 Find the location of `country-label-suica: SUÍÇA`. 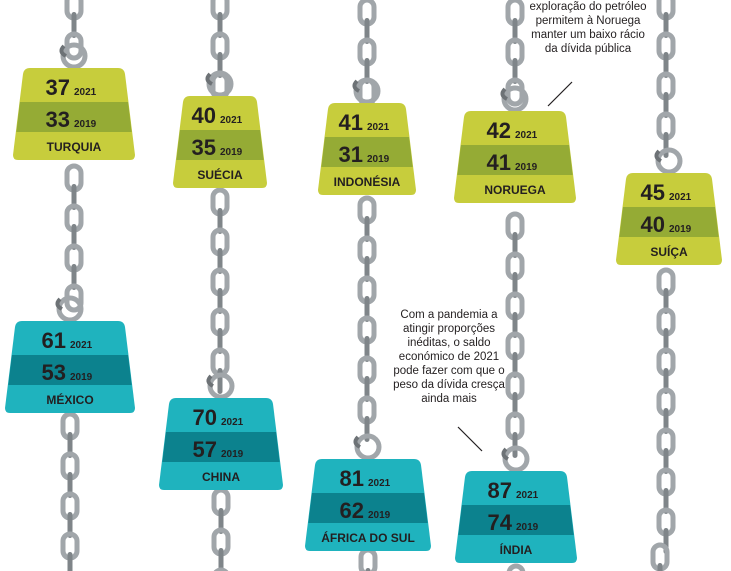

country-label-suica: SUÍÇA is located at coordinates (669, 251).